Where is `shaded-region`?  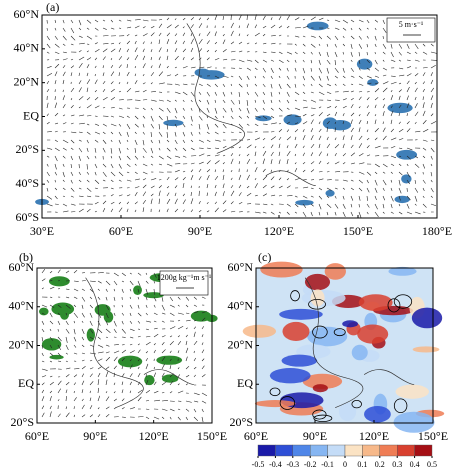 shaded-region is located at coordinates (59, 281).